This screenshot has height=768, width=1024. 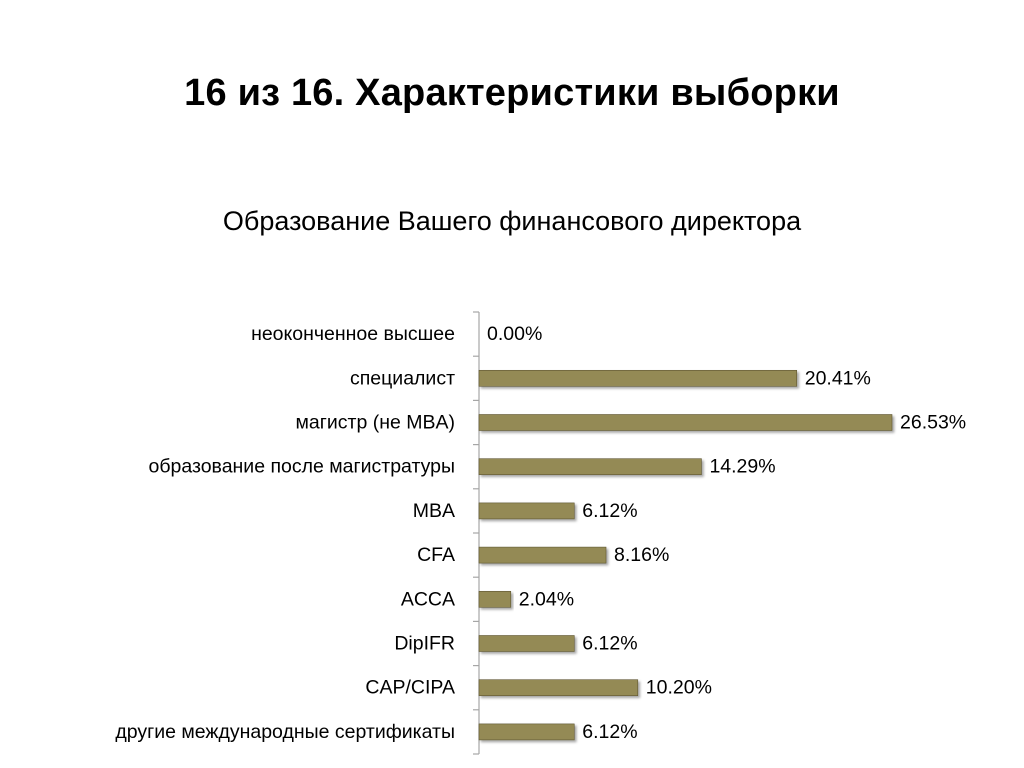 I want to click on category-label: неоконченное высшее, so click(x=353, y=334).